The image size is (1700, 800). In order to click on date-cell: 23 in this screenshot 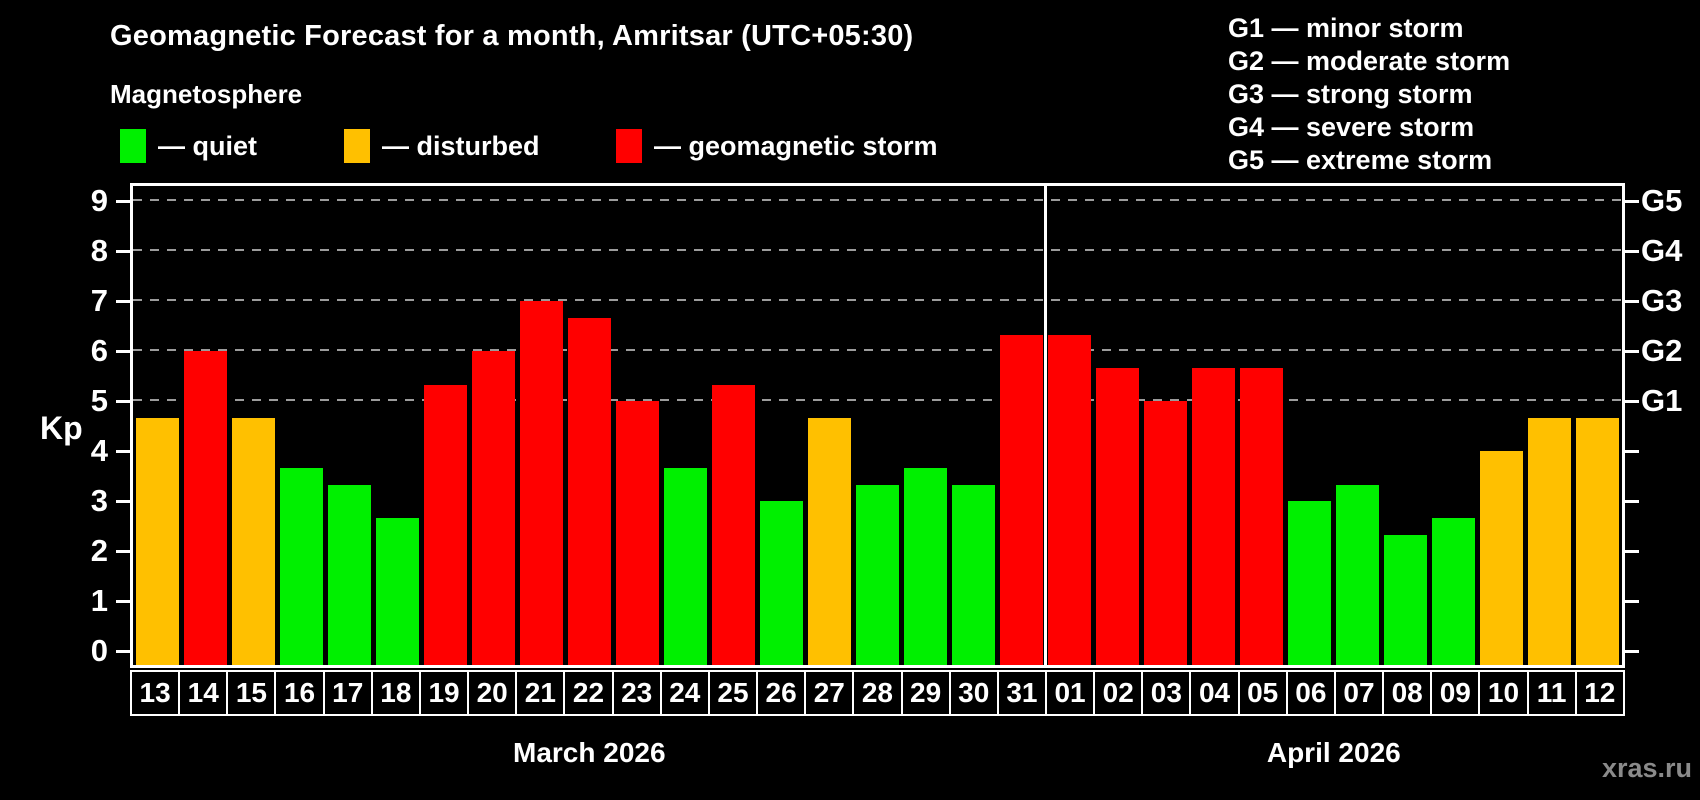, I will do `click(636, 693)`.